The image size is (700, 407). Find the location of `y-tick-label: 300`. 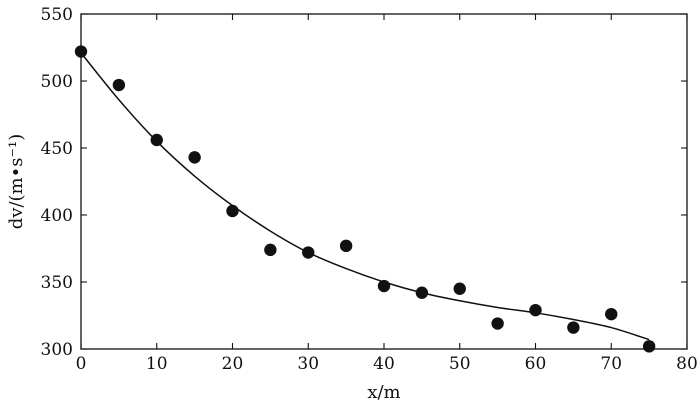

y-tick-label: 300 is located at coordinates (57, 350).